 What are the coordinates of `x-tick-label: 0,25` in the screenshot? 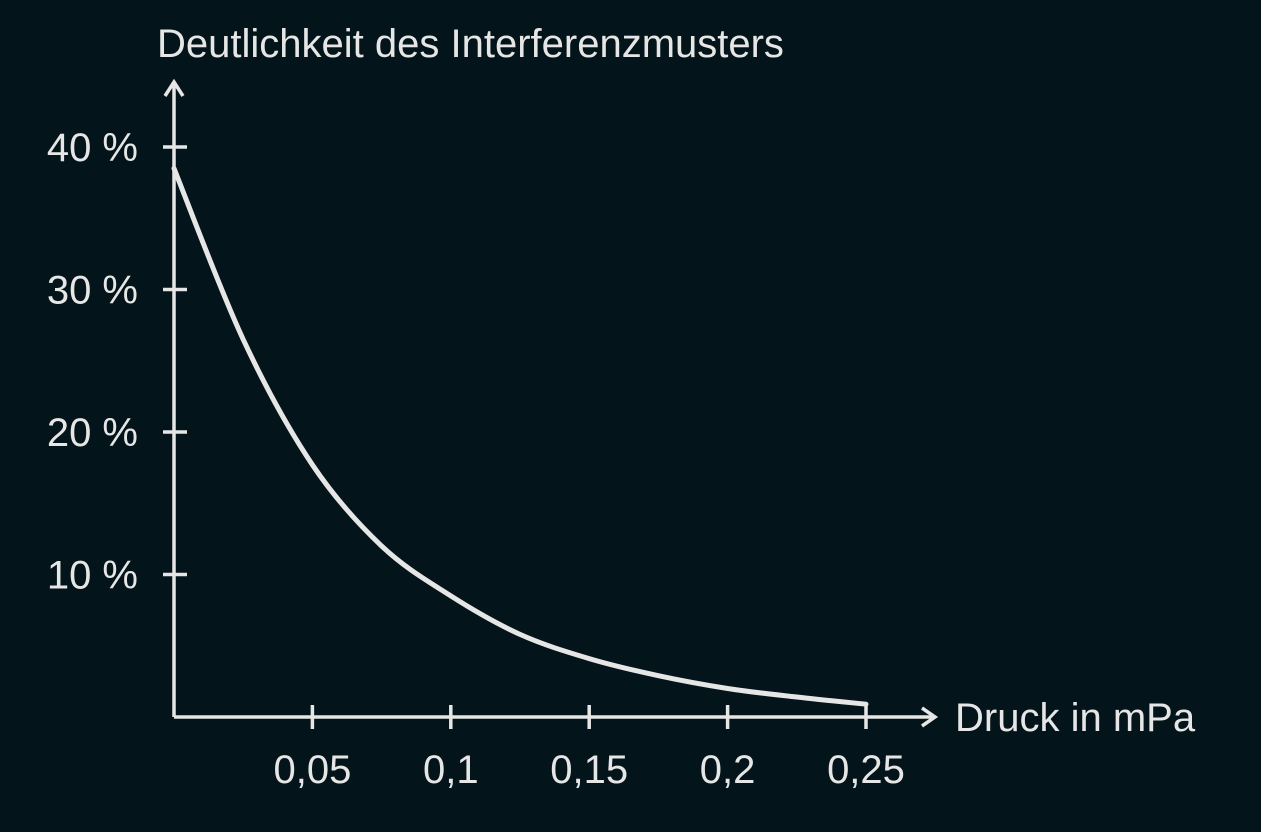 It's located at (866, 770).